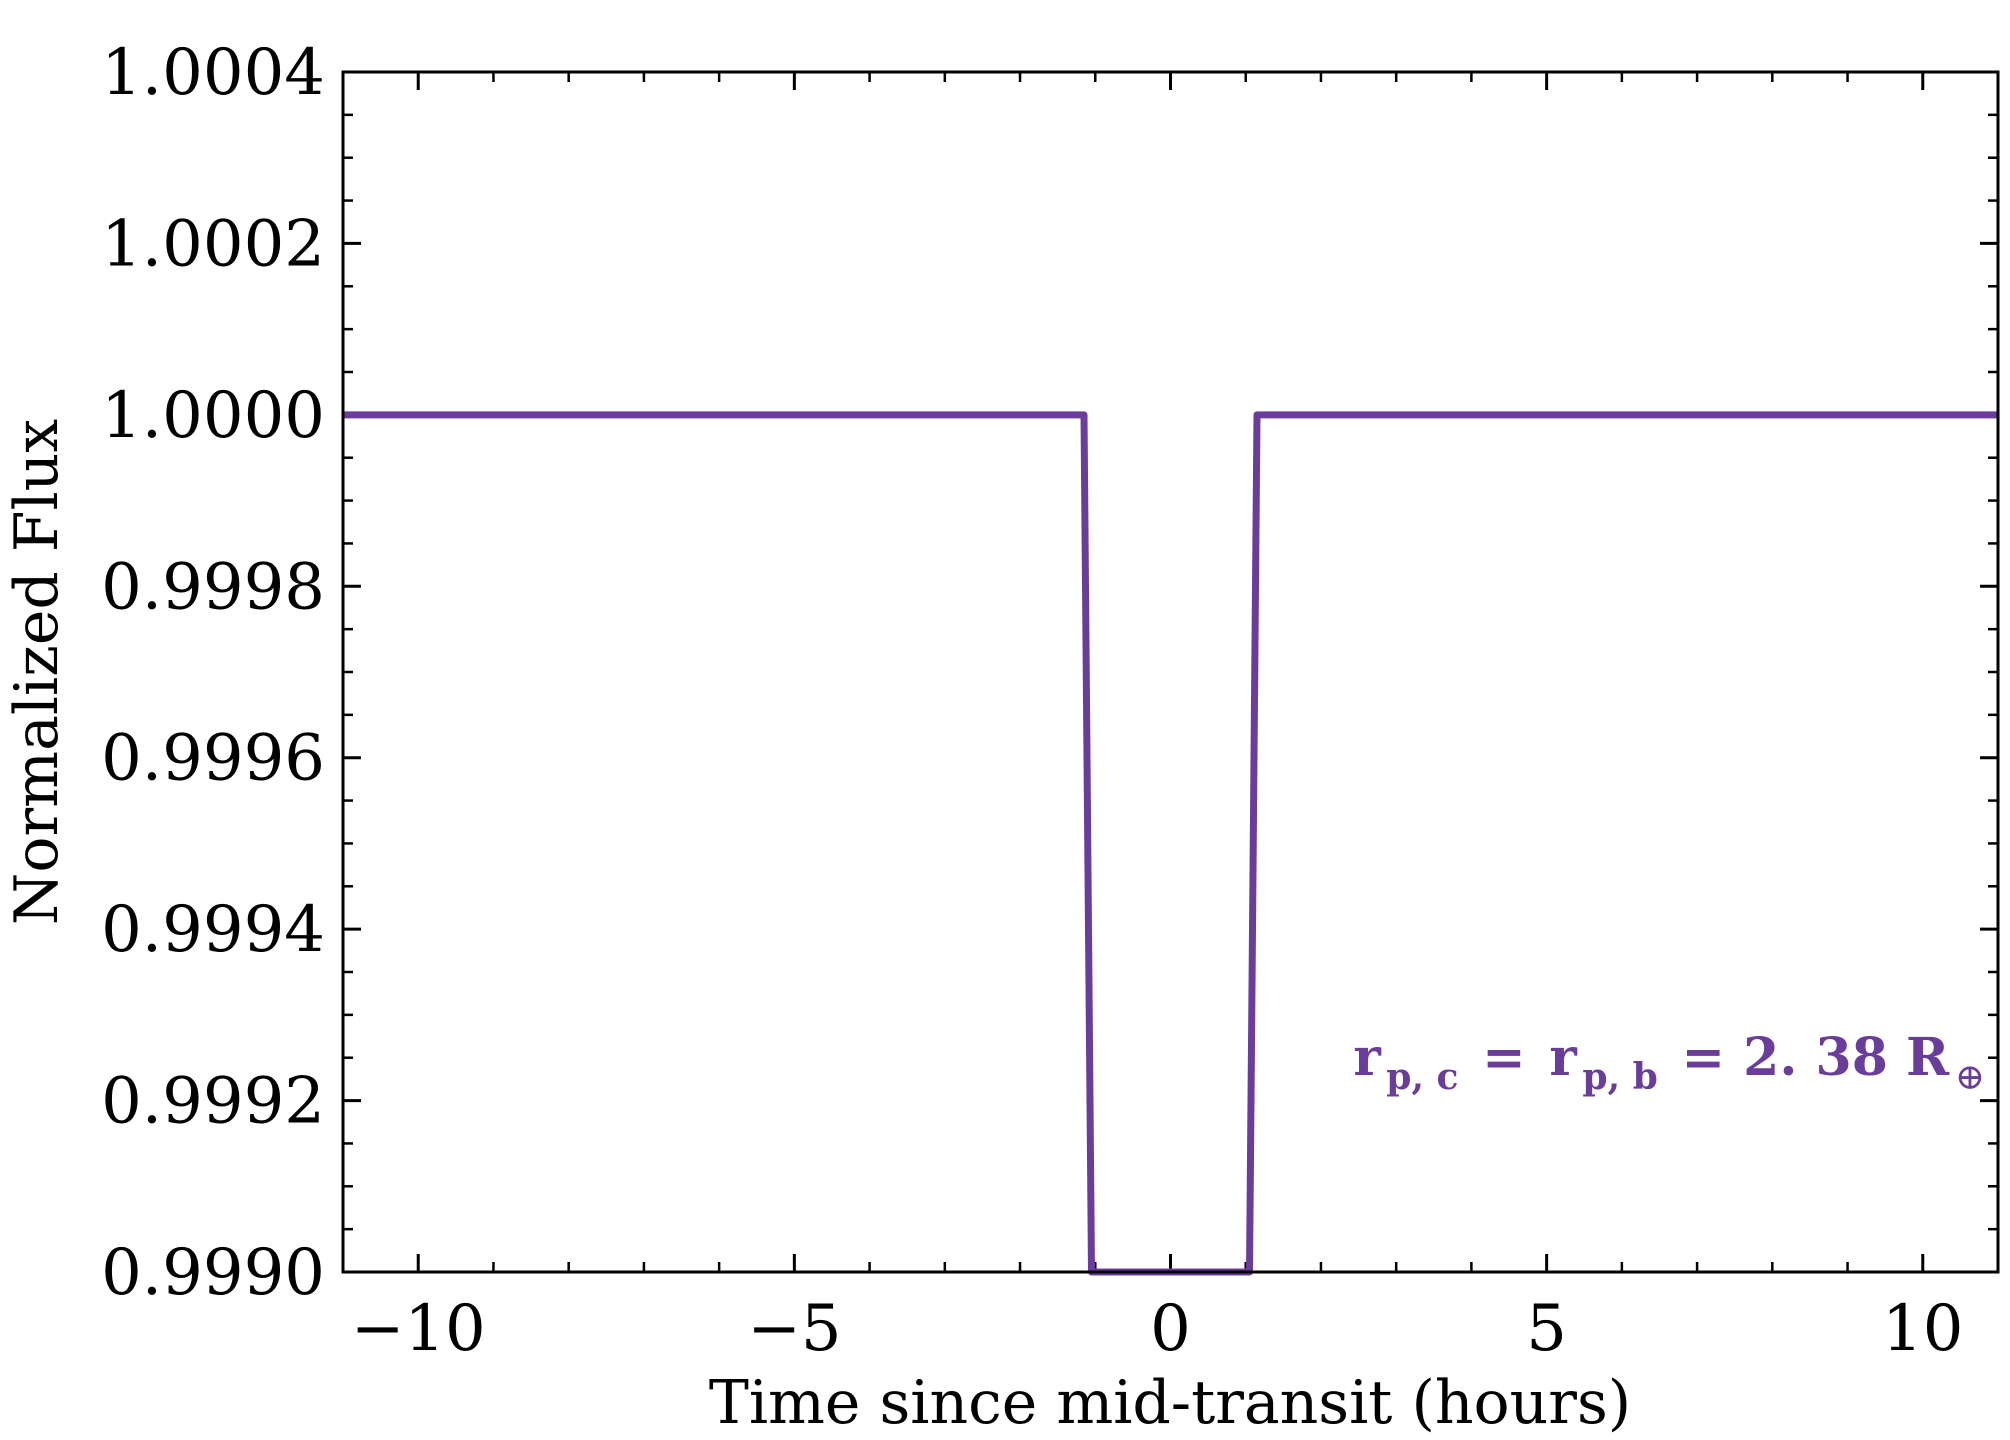 Image resolution: width=2010 pixels, height=1440 pixels. I want to click on annot-sub3: ⊕, so click(1970, 1077).